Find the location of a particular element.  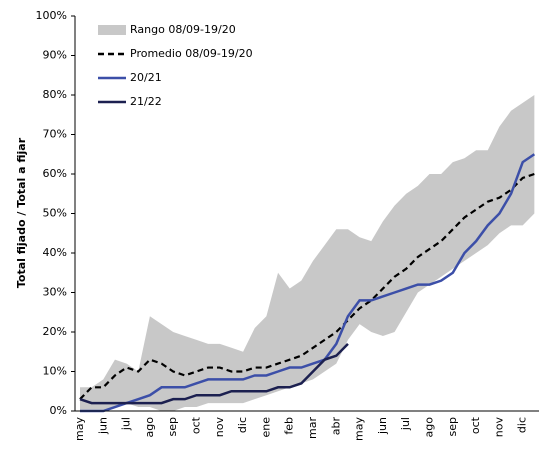

y-tick-label: 30% is located at coordinates (55, 292).